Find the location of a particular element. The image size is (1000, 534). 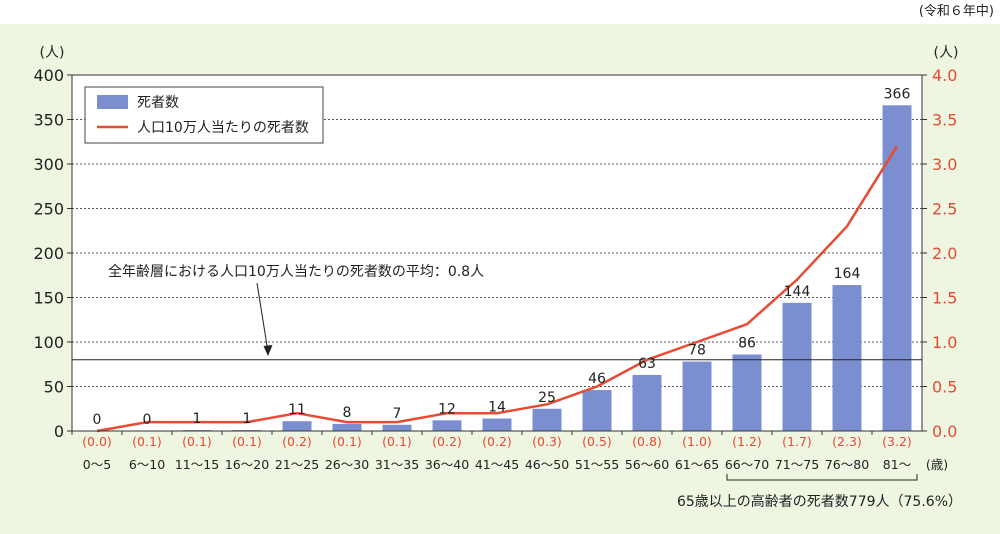

bar-value-label: 46 is located at coordinates (597, 379).